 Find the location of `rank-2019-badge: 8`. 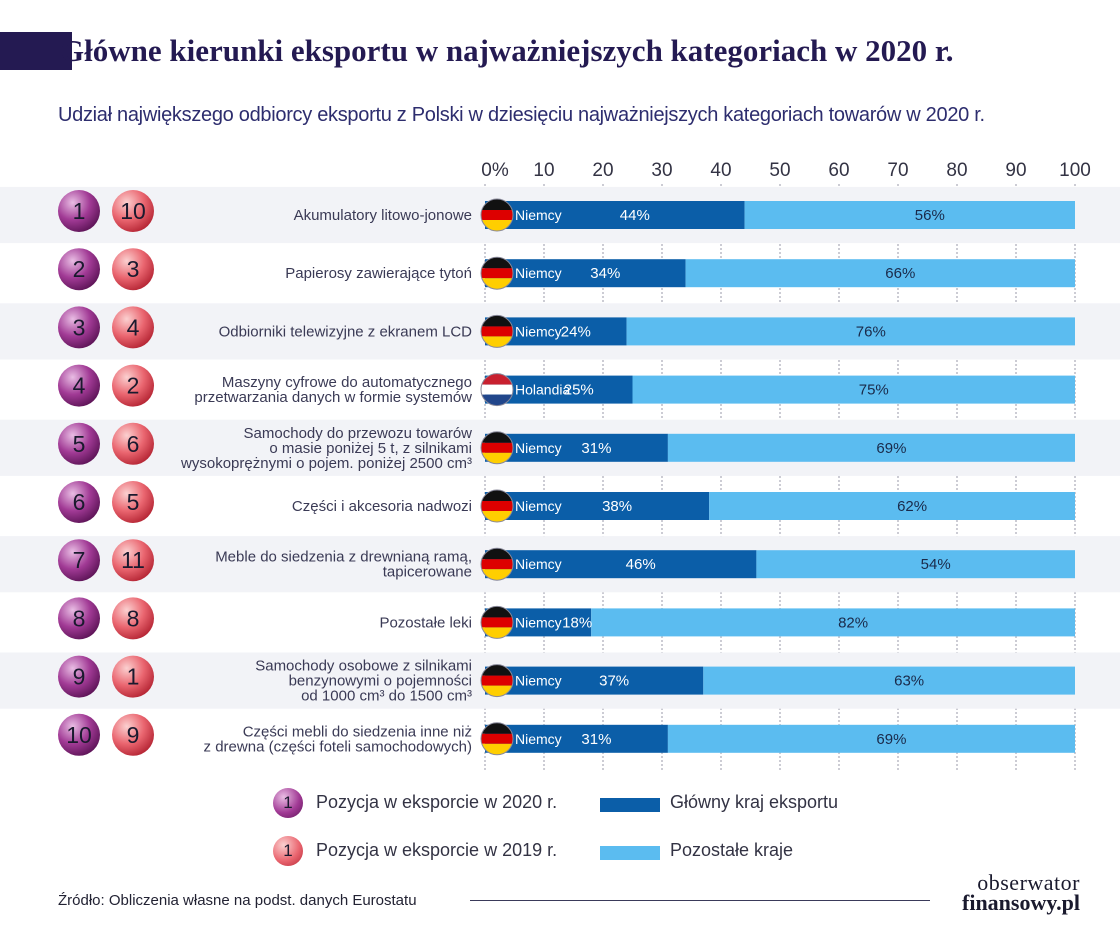

rank-2019-badge: 8 is located at coordinates (133, 618).